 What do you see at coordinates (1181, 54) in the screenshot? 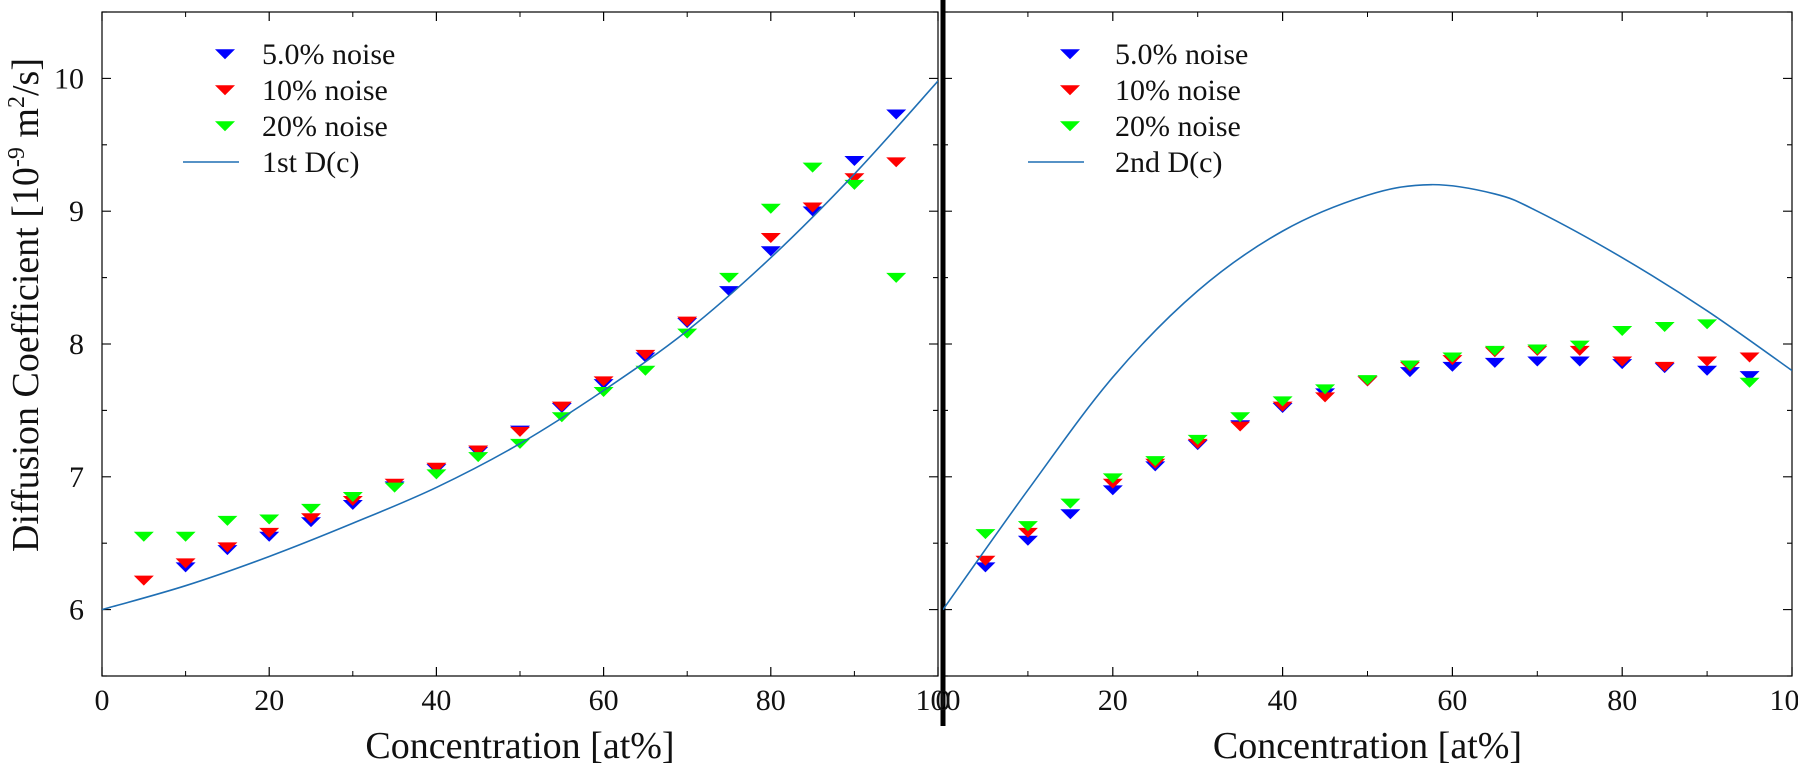
I see `right-legend-label: 5.0% noise` at bounding box center [1181, 54].